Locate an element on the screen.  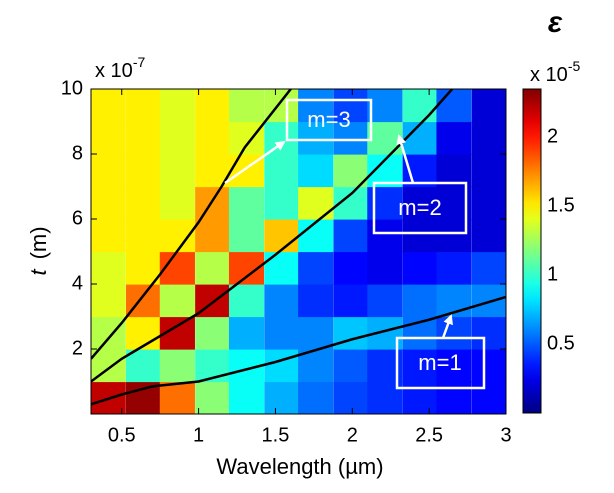
colorbar-tick-label: 1.5 is located at coordinates (561, 205).